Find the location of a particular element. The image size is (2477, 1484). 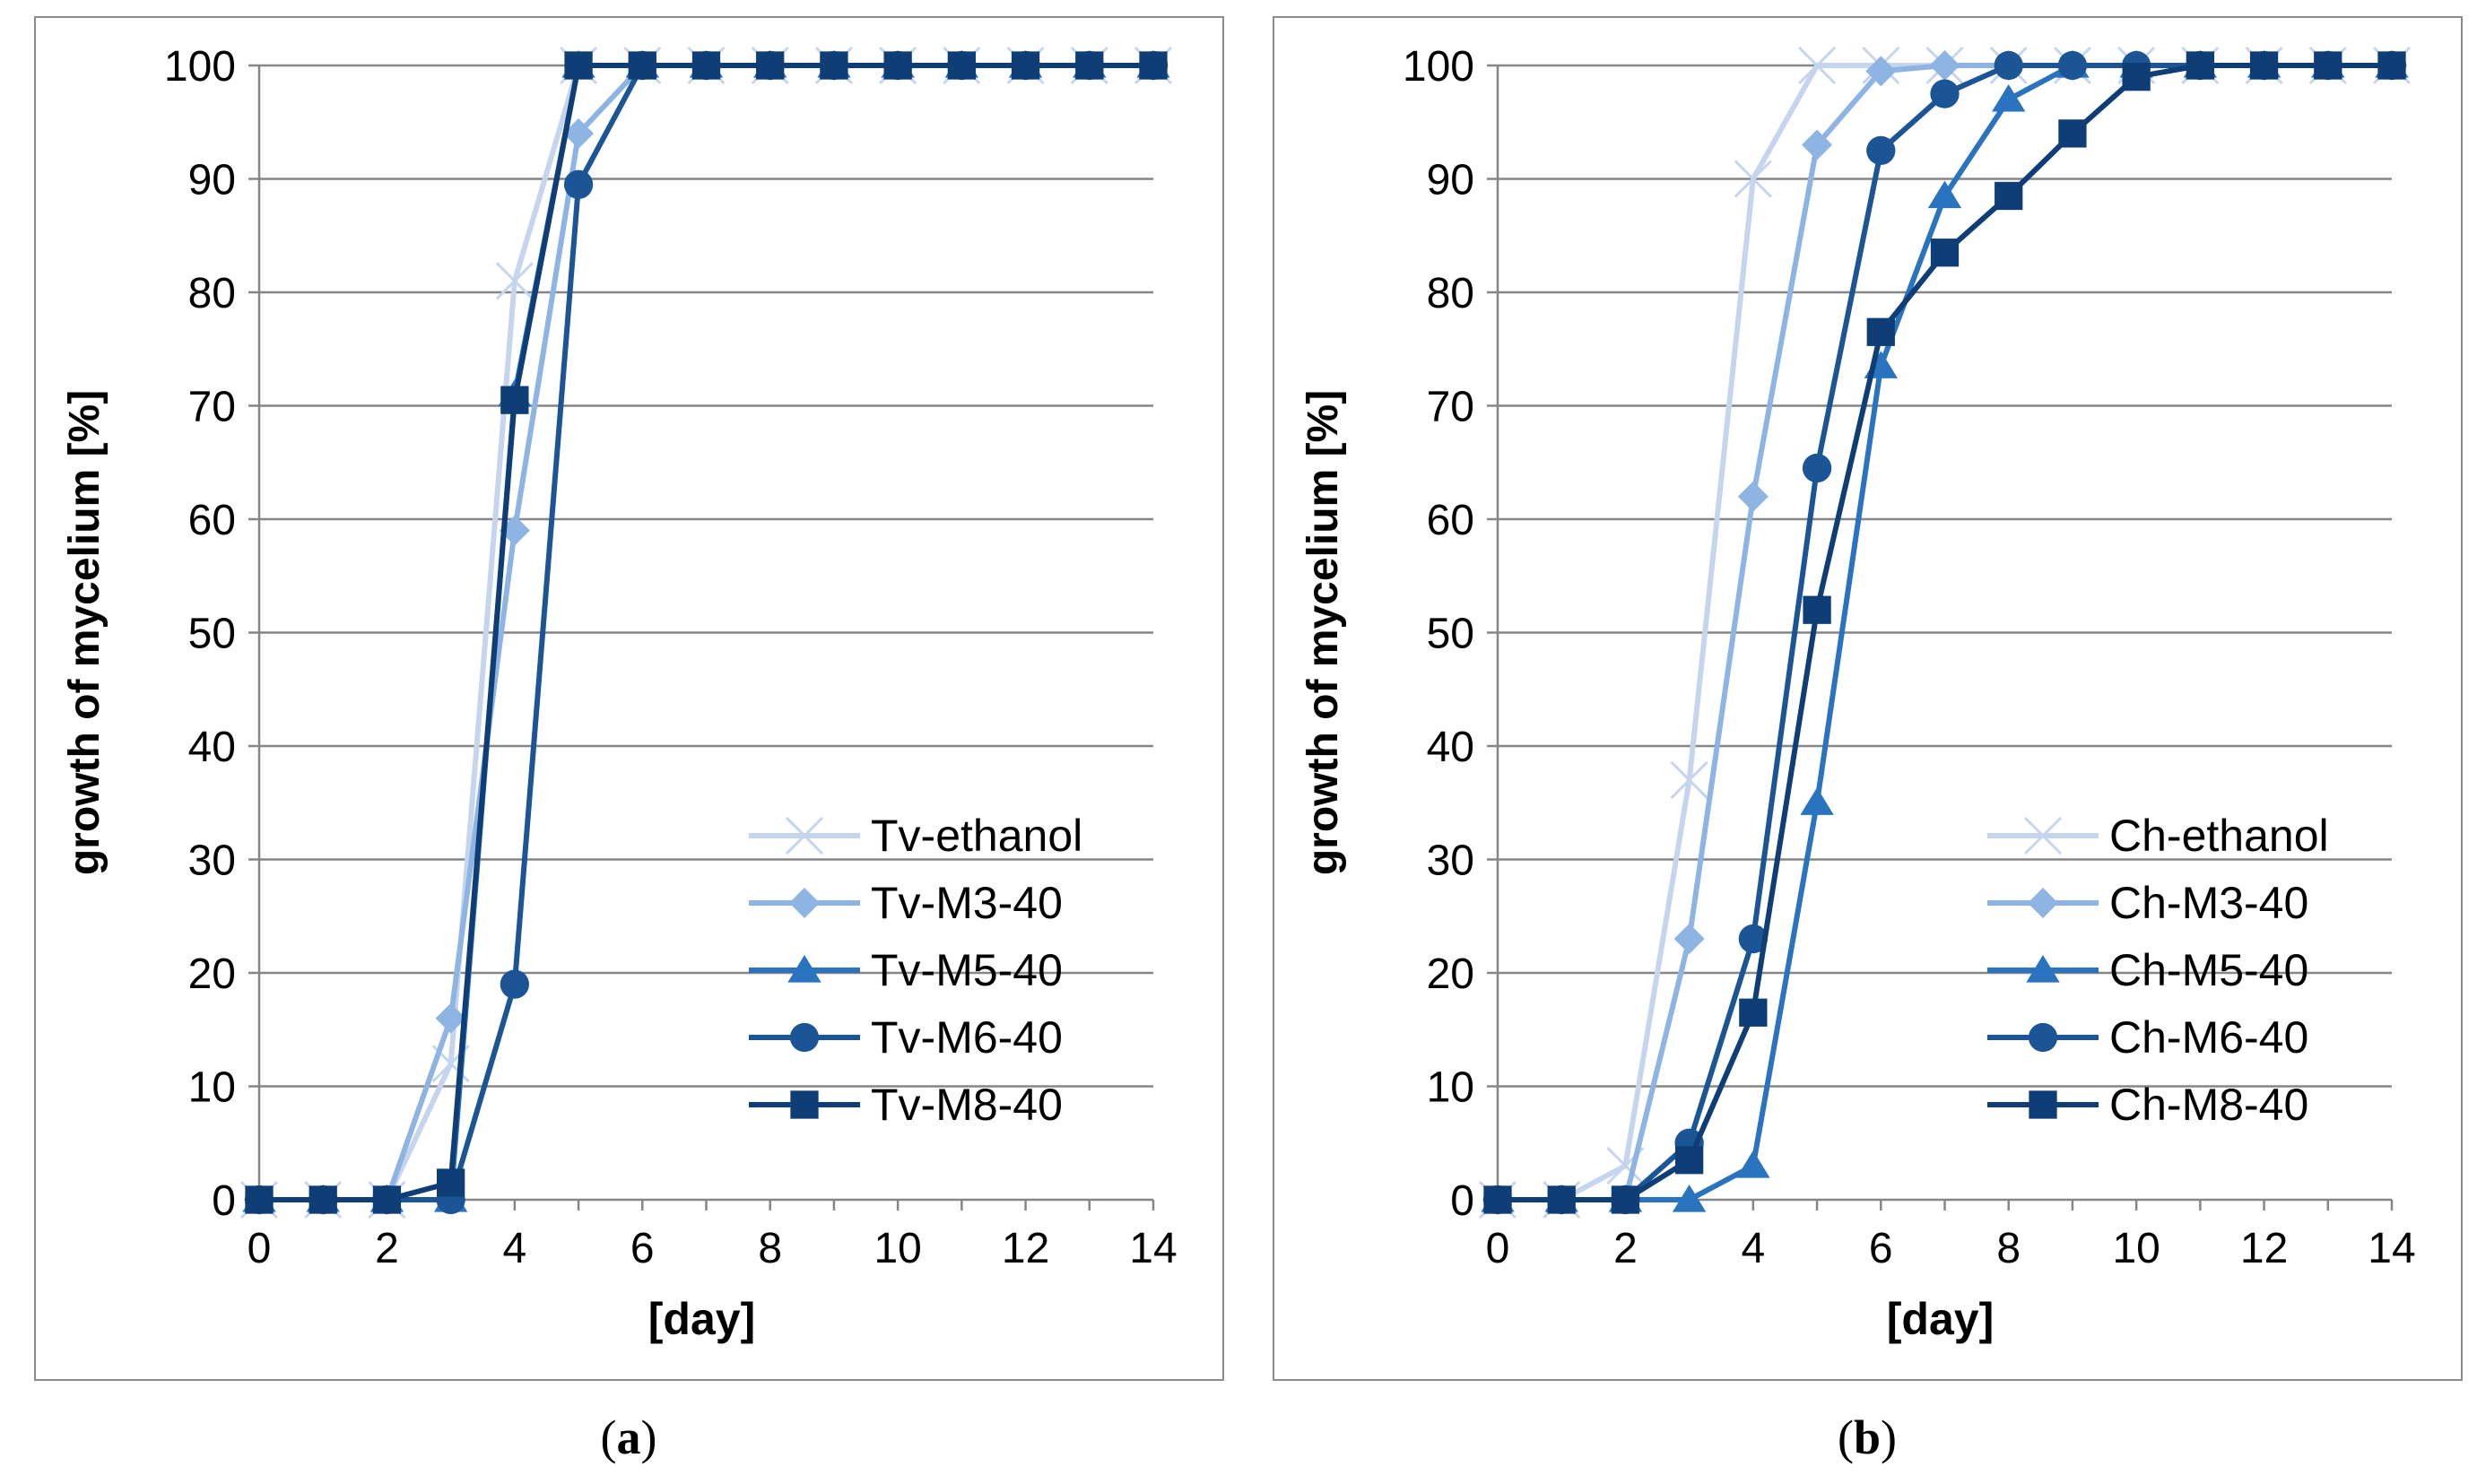

legend-item-Tv-M3-40: Tv-M3-40 is located at coordinates (906, 903).